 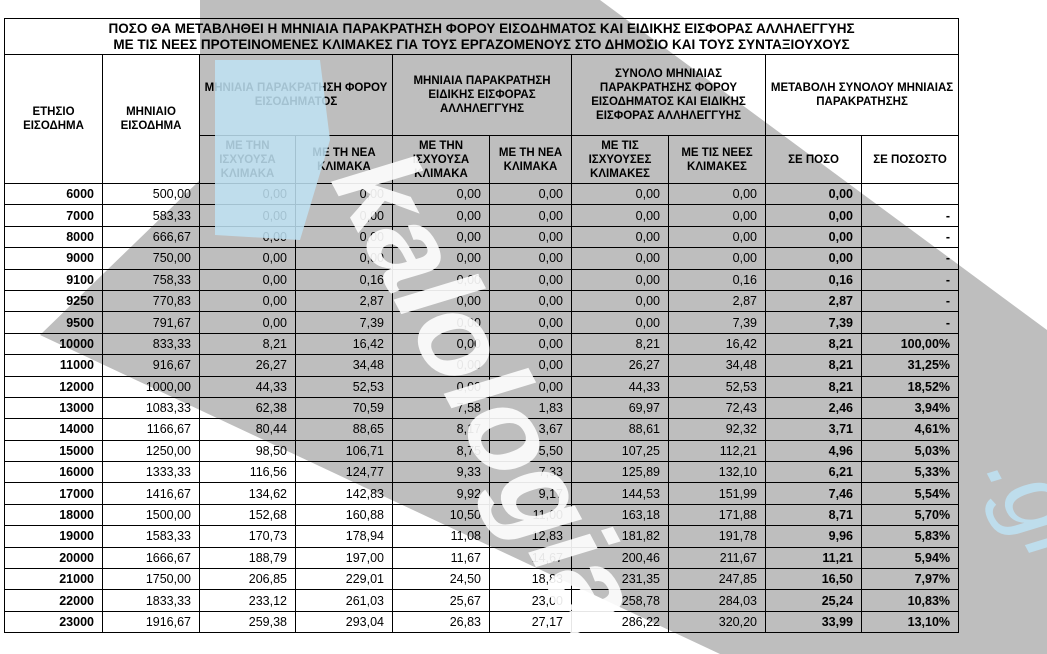 I want to click on total-current-cell: 8,21, so click(x=620, y=344).